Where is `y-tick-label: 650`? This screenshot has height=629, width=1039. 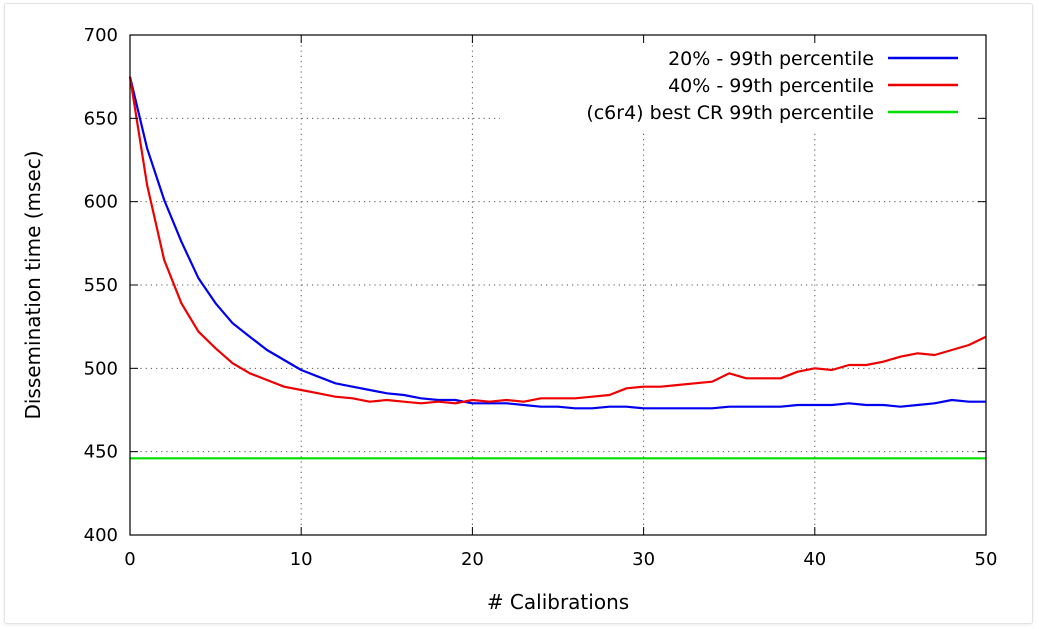 y-tick-label: 650 is located at coordinates (101, 118).